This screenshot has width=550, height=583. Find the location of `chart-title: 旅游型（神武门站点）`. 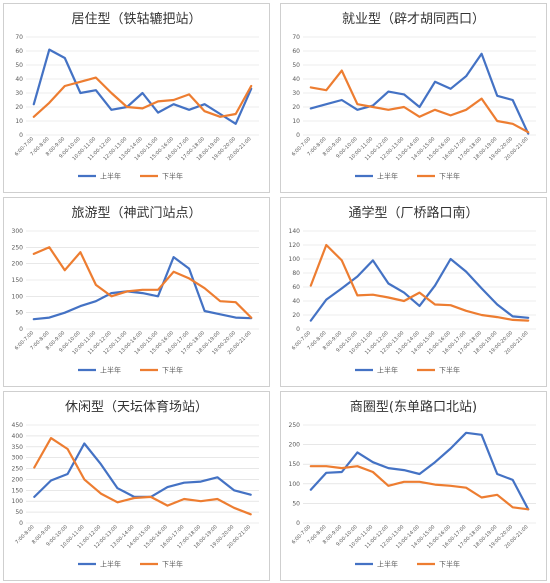

chart-title: 旅游型（神武门站点） is located at coordinates (136, 213).